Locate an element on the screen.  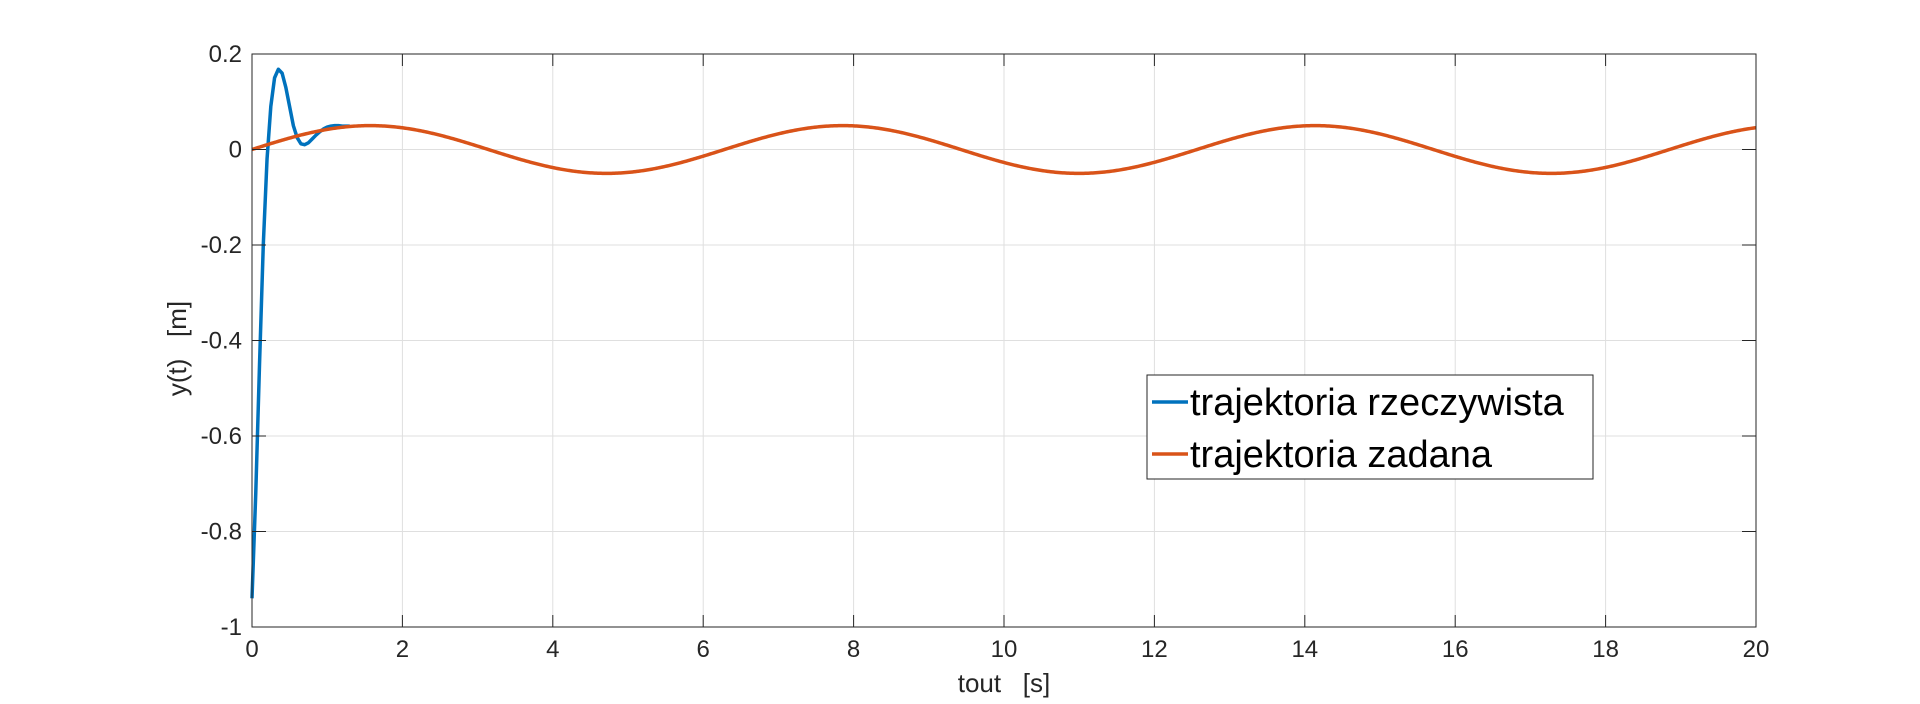
y-tick-label: -0.2 is located at coordinates (221, 245).